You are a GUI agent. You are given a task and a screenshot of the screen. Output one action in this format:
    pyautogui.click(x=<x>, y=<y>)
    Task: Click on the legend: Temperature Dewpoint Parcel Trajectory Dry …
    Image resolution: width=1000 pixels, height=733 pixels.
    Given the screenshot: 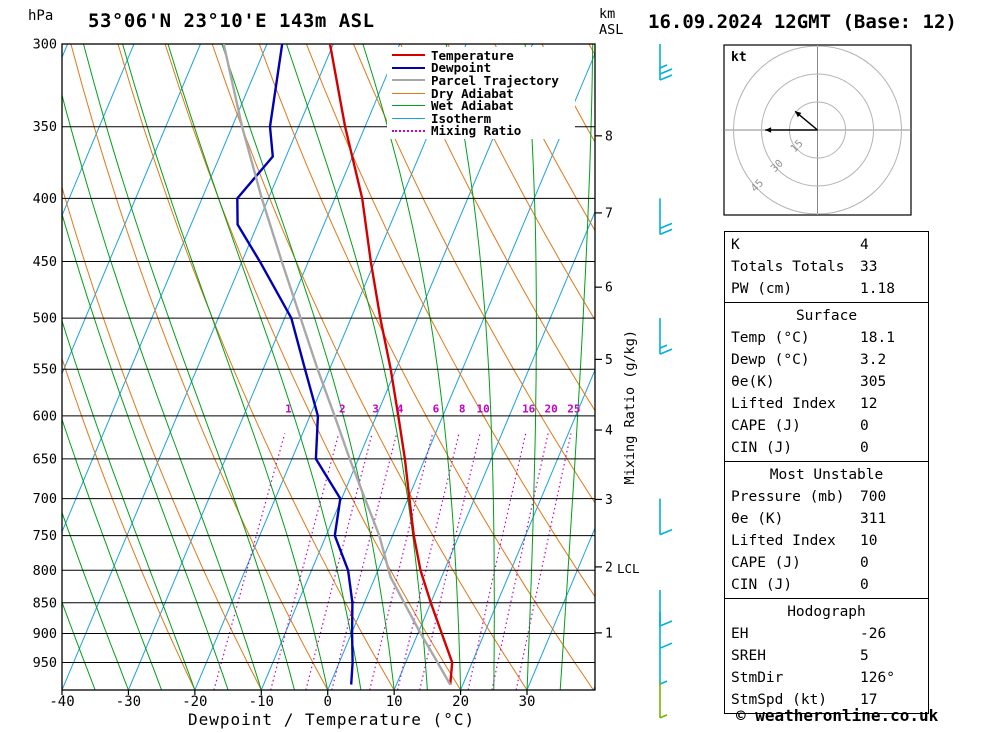 What is the action you would take?
    pyautogui.click(x=481, y=93)
    